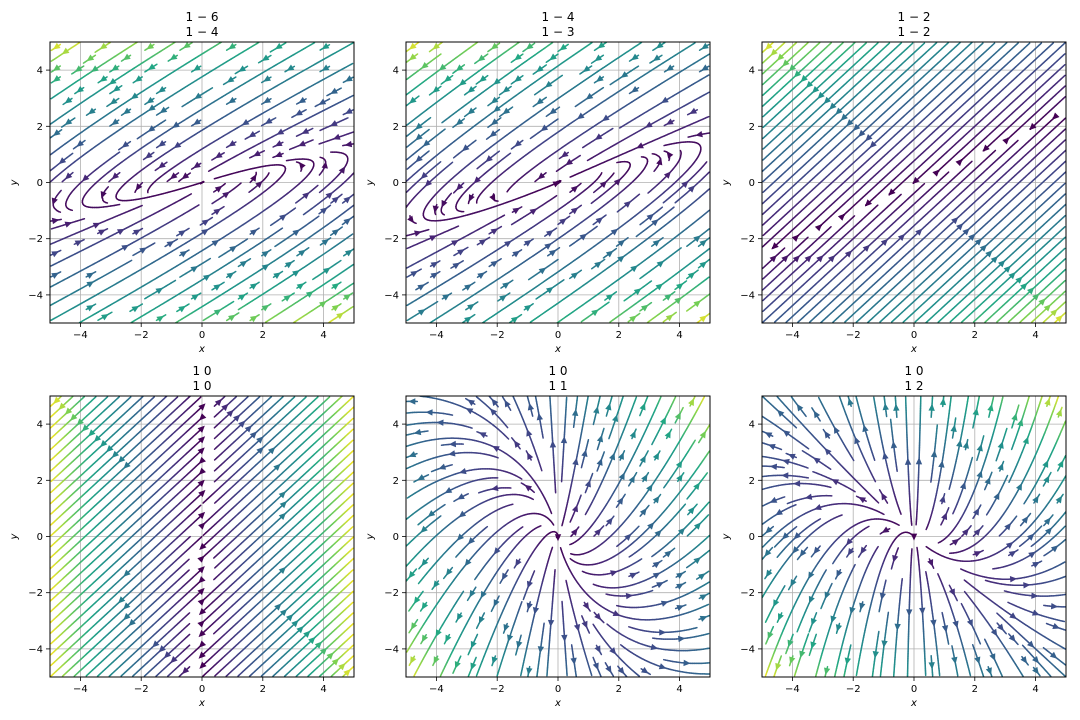  I want to click on y-tick-label: 0, so click(40, 183).